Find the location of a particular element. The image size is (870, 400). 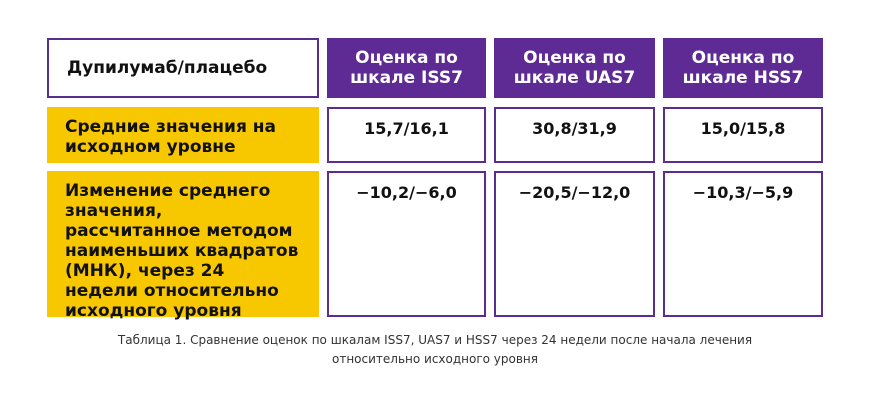

column-header-label: Оценка по шкале UAS7 is located at coordinates (574, 68).